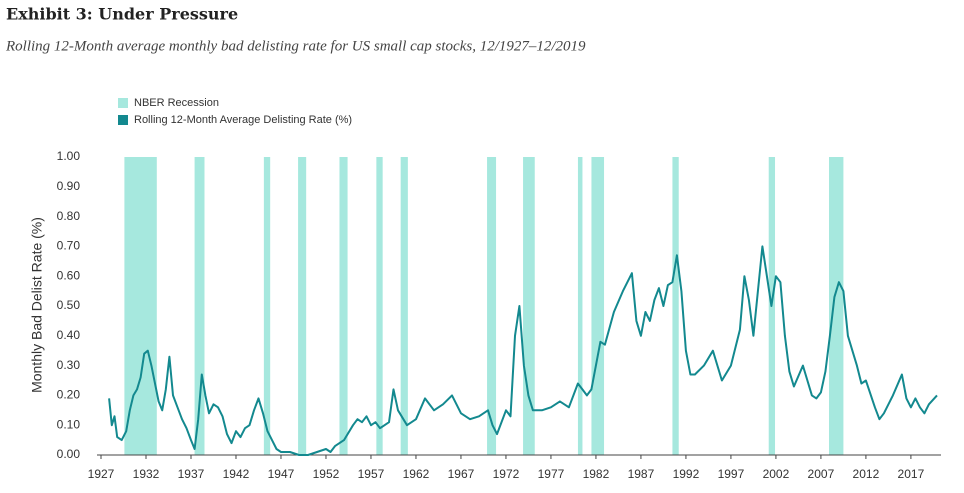 This screenshot has width=964, height=493. Describe the element at coordinates (191, 474) in the screenshot. I see `x-tick-label: 1937` at that location.